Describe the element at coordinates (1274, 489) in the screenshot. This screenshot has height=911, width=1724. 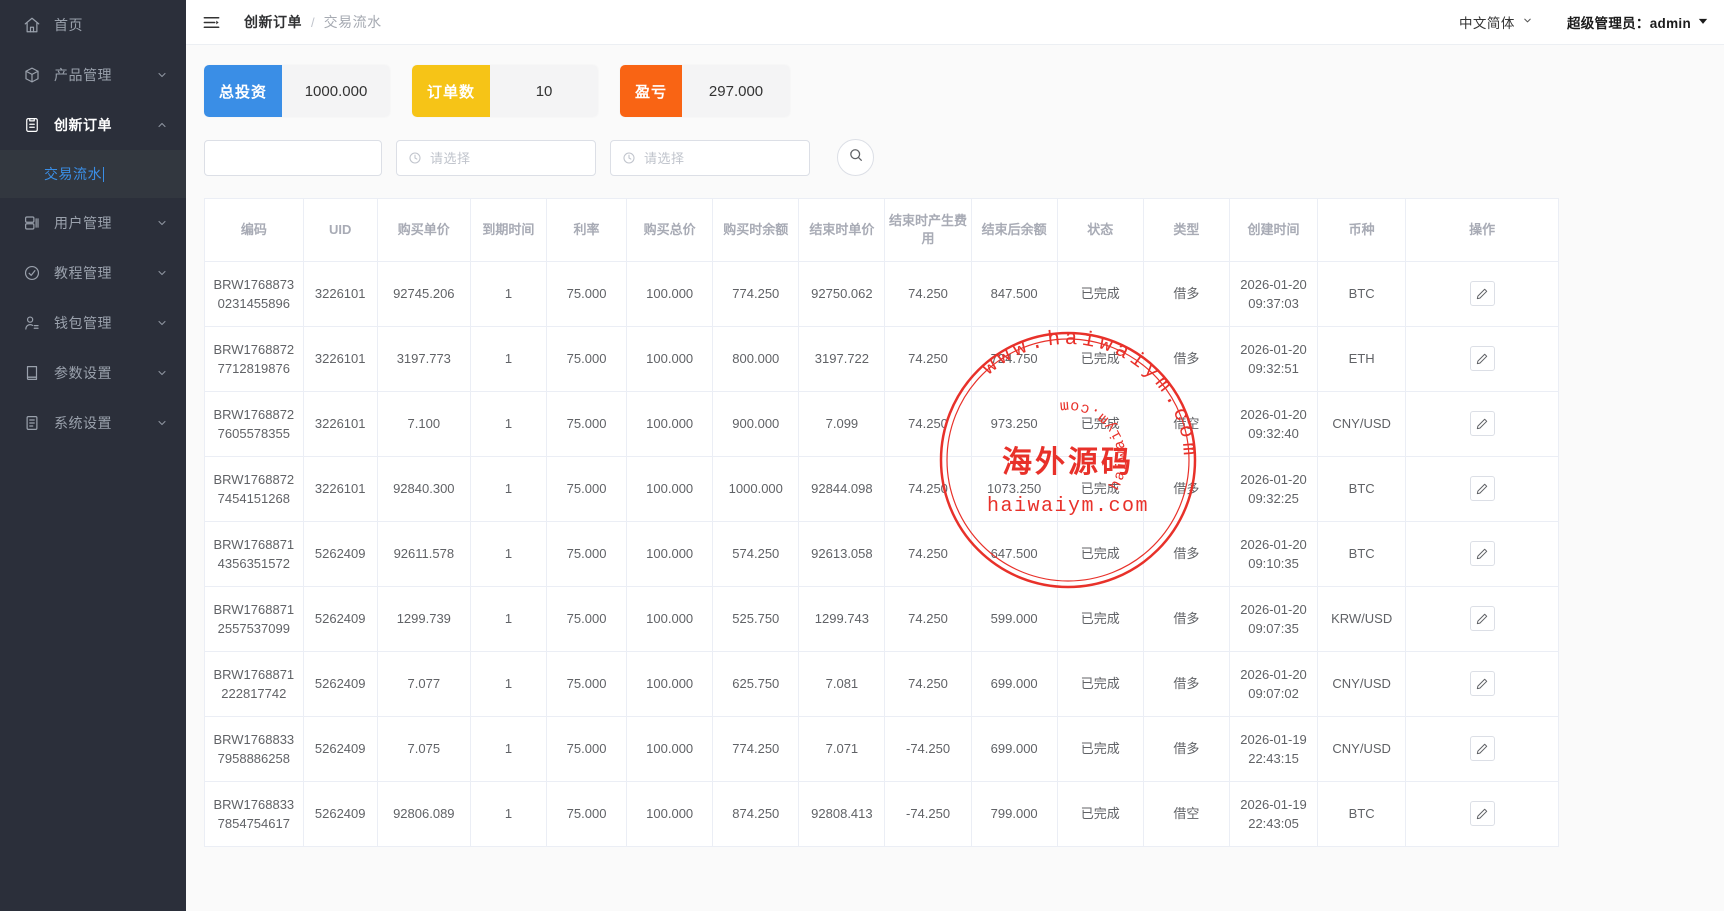
I see `cell-created-time: 2026-01-20 09:32:25` at that location.